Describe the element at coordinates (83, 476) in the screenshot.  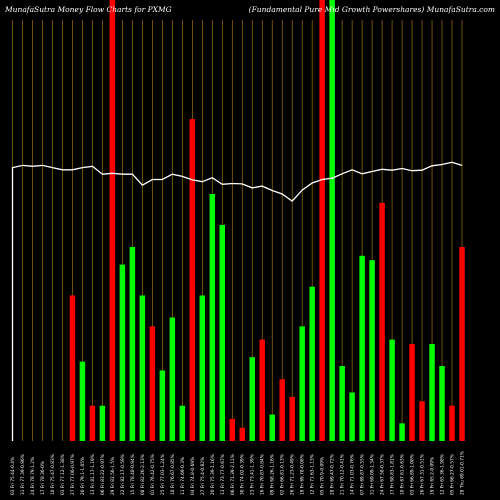
I see `x-tick-label: 20 Fri 79.1-1.05%` at that location.